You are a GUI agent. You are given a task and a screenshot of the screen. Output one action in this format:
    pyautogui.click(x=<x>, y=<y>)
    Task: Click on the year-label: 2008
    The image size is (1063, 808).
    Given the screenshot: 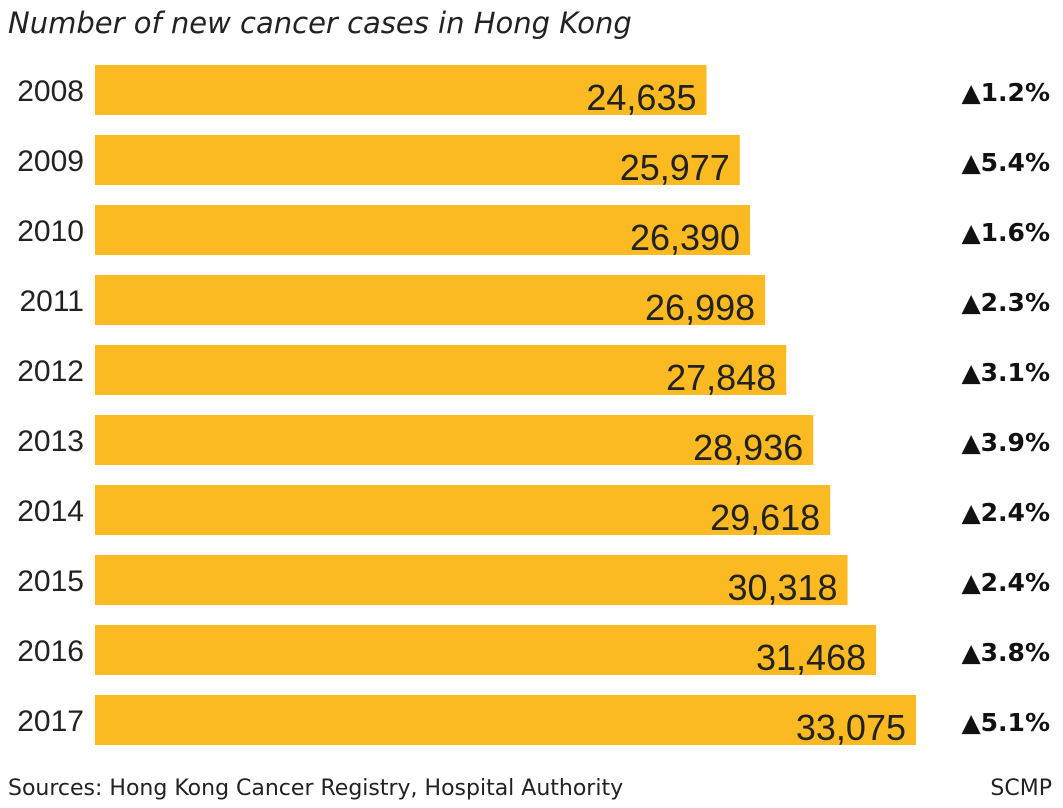 What is the action you would take?
    pyautogui.click(x=50, y=91)
    